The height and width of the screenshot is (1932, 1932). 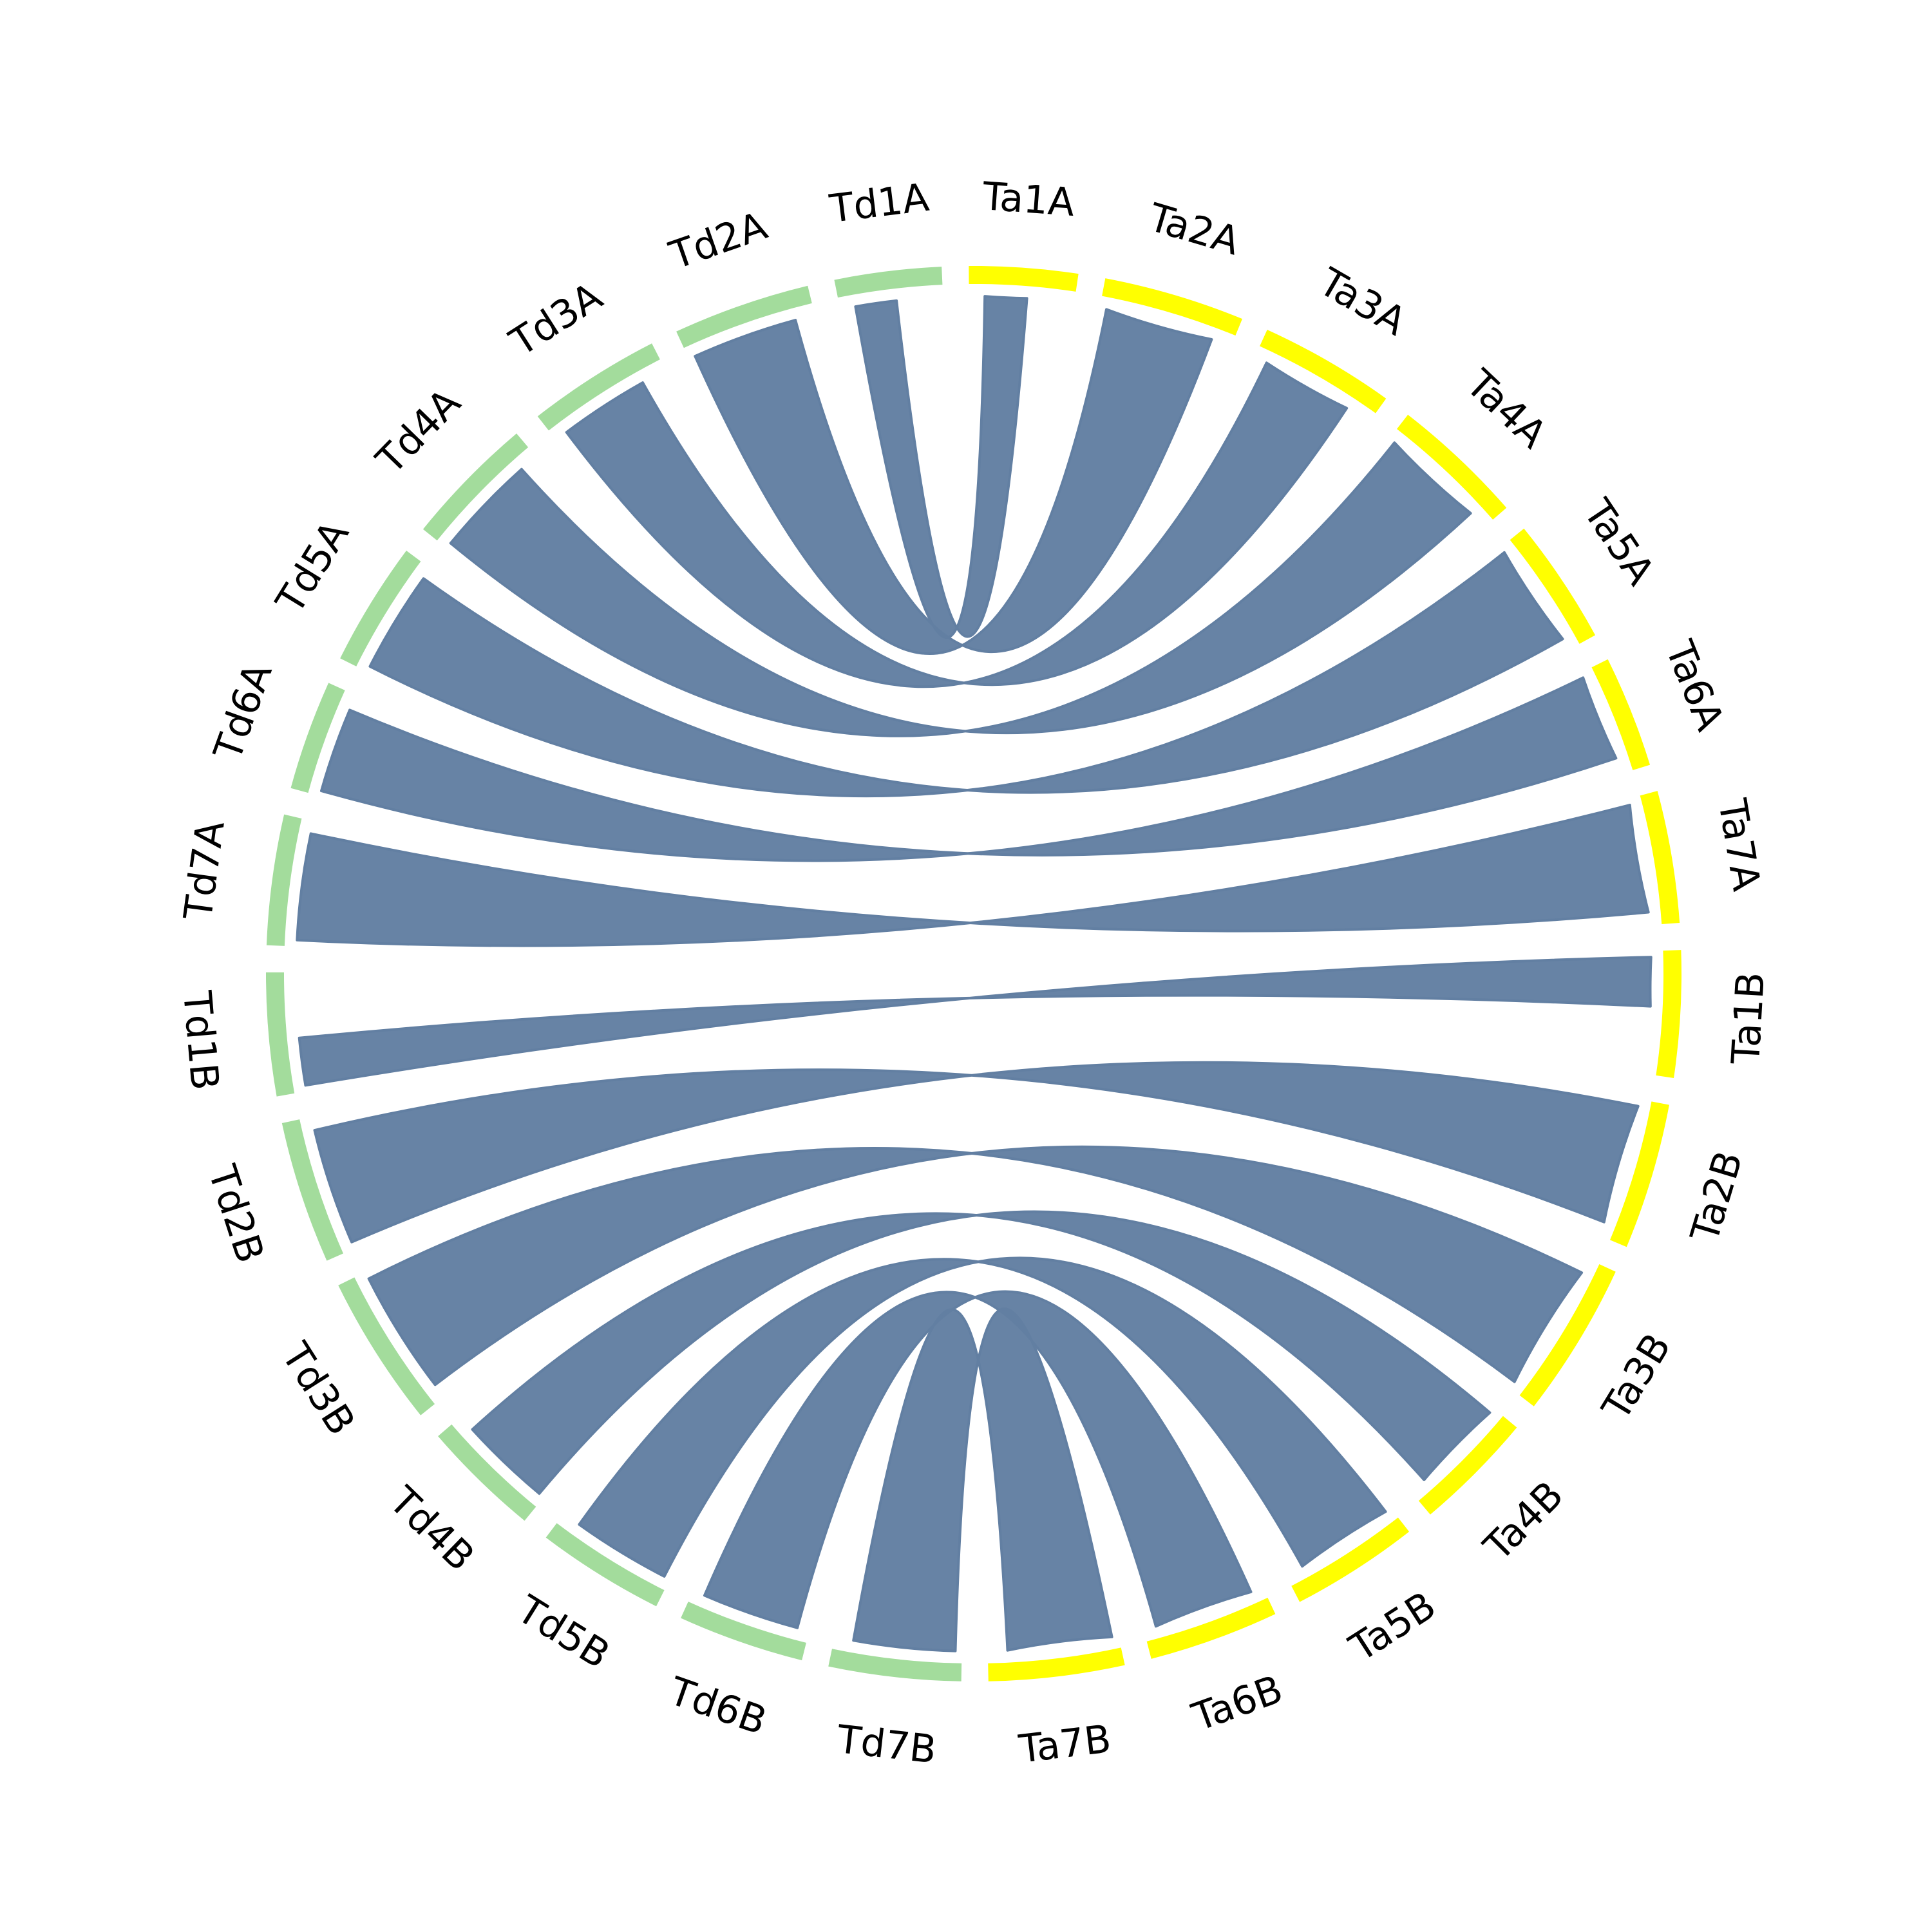 I want to click on link-Td2B-Ta2B, so click(x=976, y=1153).